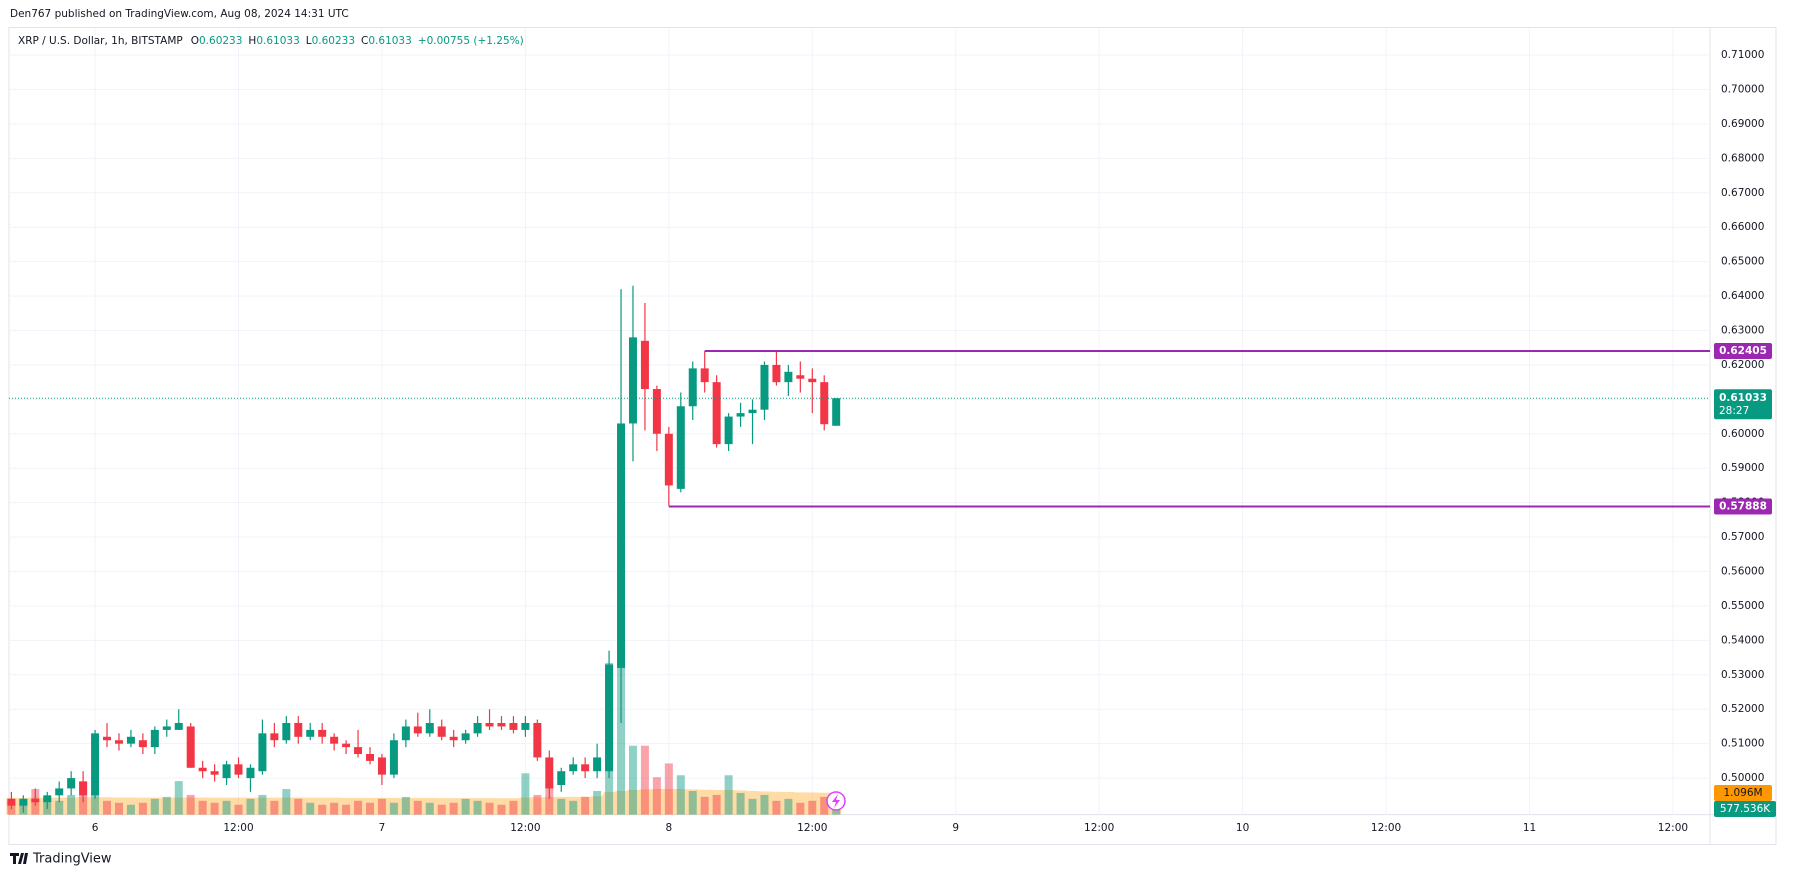  I want to click on symbol: XRP / U.S. Dollar, 1h, BITSTAMP, so click(100, 41).